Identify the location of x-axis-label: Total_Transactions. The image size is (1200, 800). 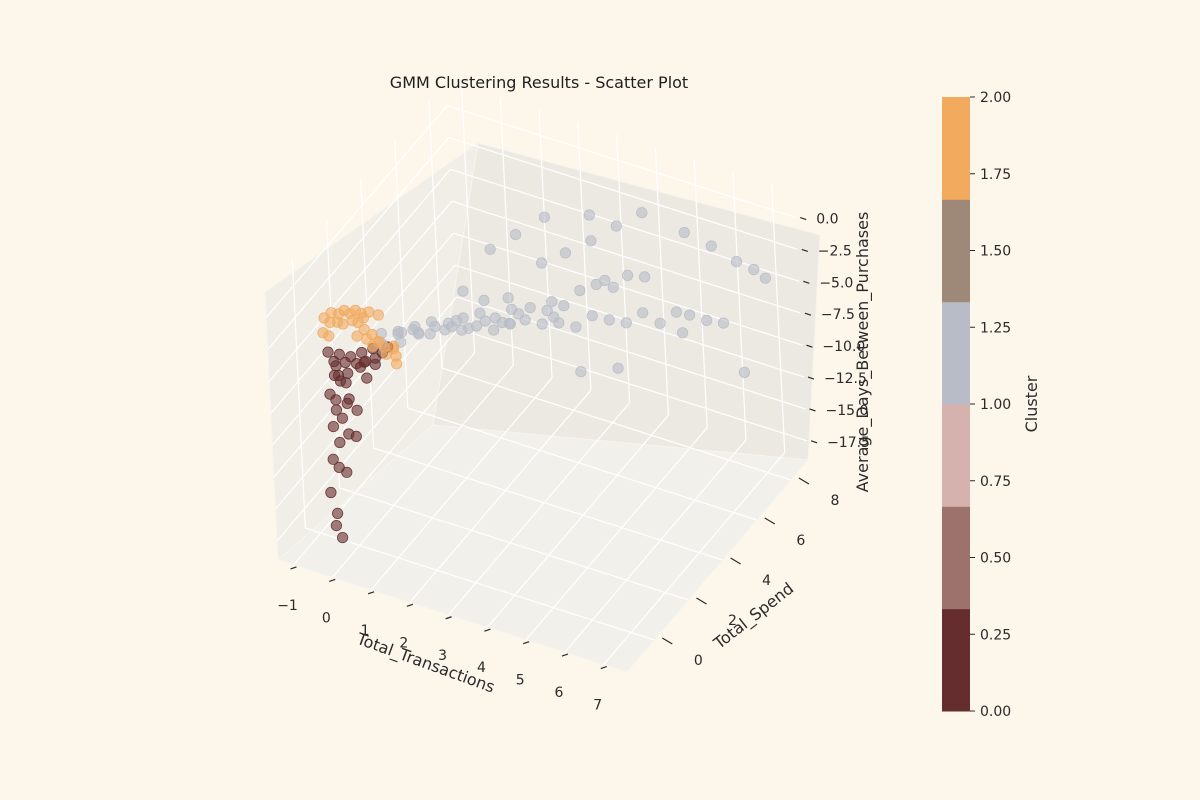
(425, 663).